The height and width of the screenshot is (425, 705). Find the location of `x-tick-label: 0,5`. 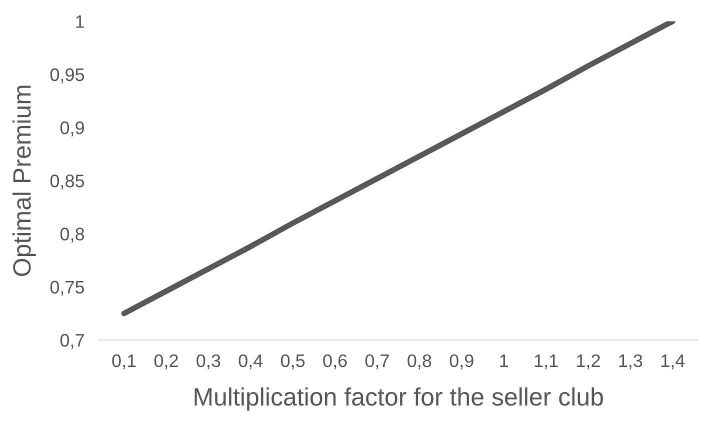

x-tick-label: 0,5 is located at coordinates (292, 362).